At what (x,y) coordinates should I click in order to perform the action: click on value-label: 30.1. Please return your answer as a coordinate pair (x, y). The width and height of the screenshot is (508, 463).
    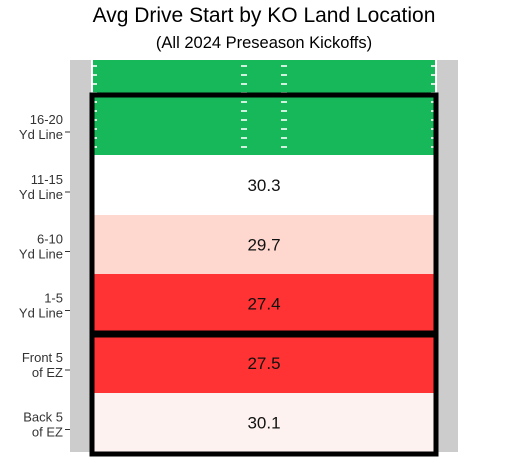
    Looking at the image, I should click on (263, 423).